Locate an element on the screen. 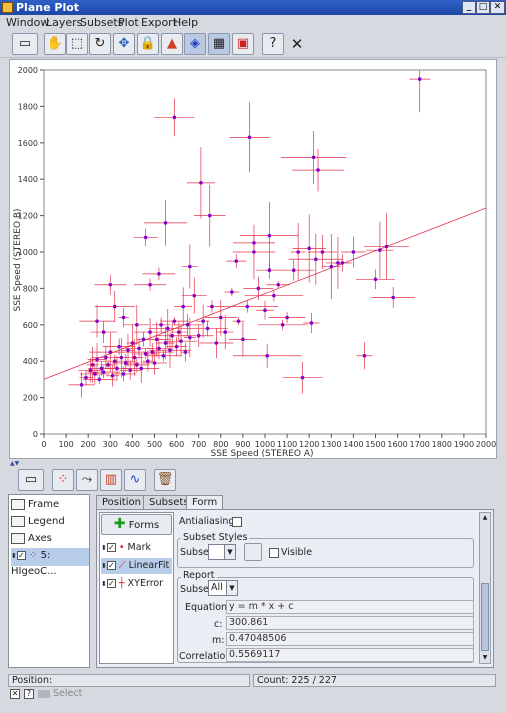 The height and width of the screenshot is (713, 506). vector-icon: ⤳ is located at coordinates (87, 480).